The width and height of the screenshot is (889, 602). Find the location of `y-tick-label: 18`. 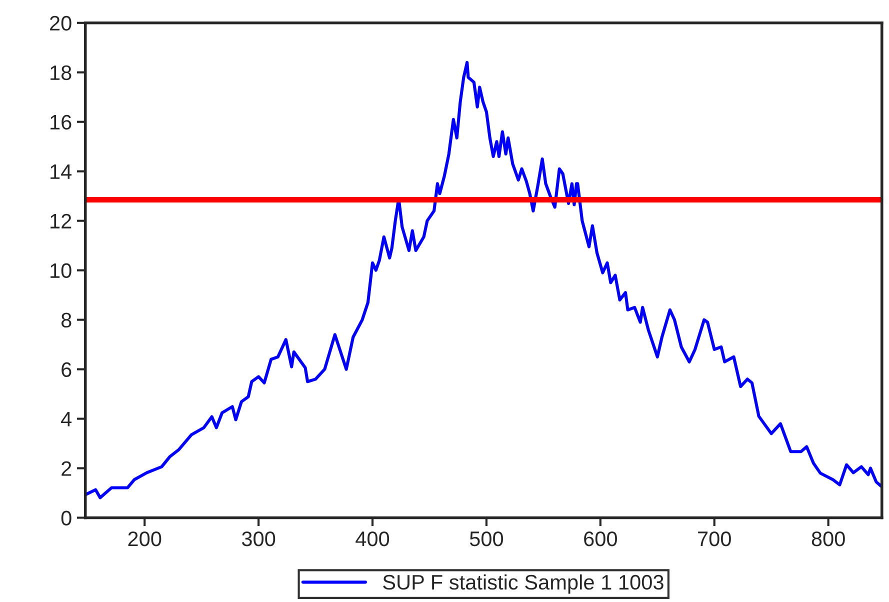

y-tick-label: 18 is located at coordinates (61, 72).